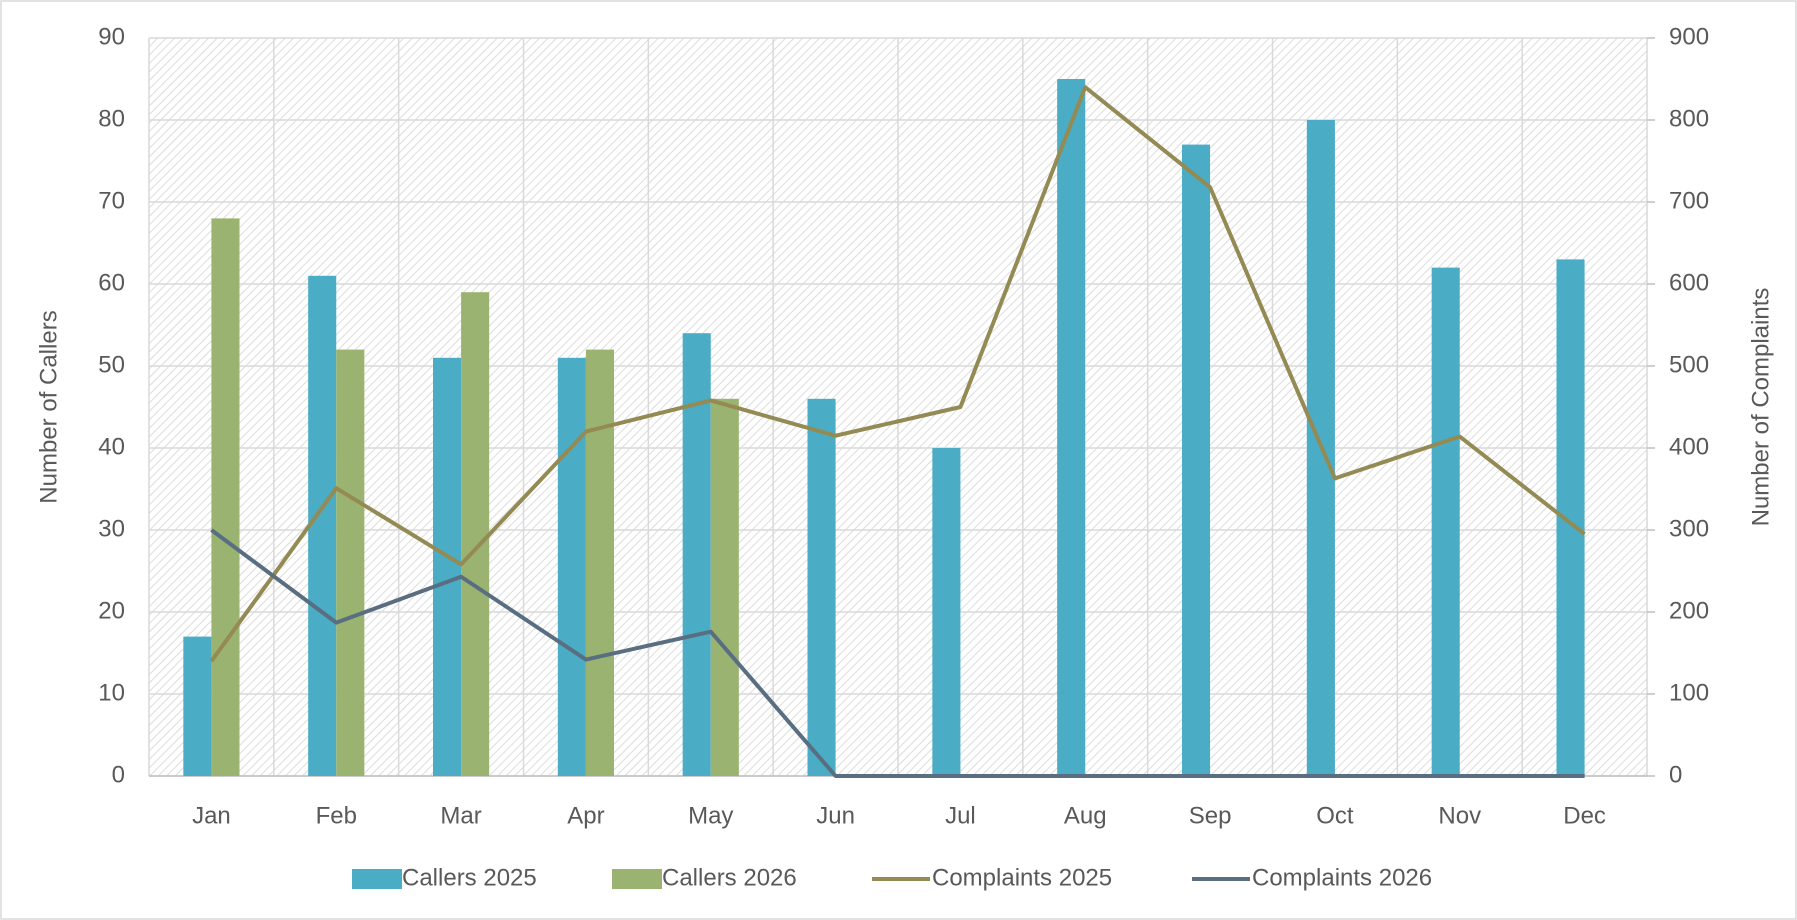 Image resolution: width=1797 pixels, height=920 pixels. I want to click on y2-tick-label: 700, so click(1689, 200).